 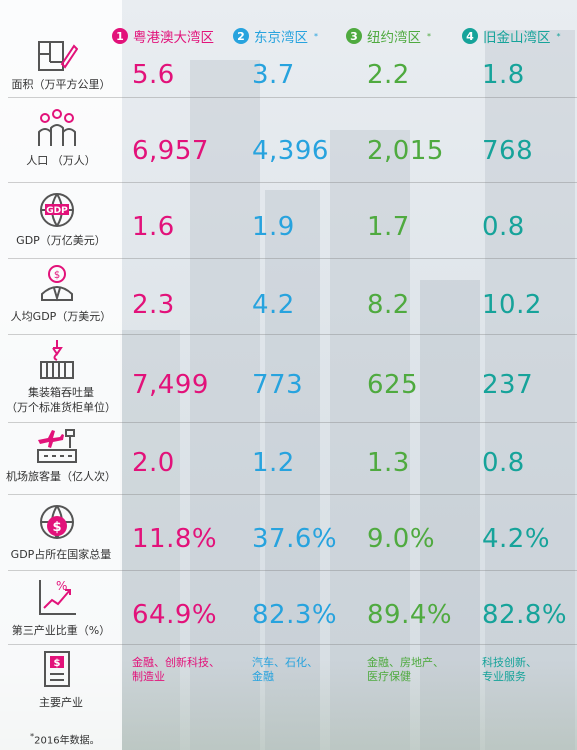 What do you see at coordinates (410, 615) in the screenshot?
I see `value-region-3: 89.4%` at bounding box center [410, 615].